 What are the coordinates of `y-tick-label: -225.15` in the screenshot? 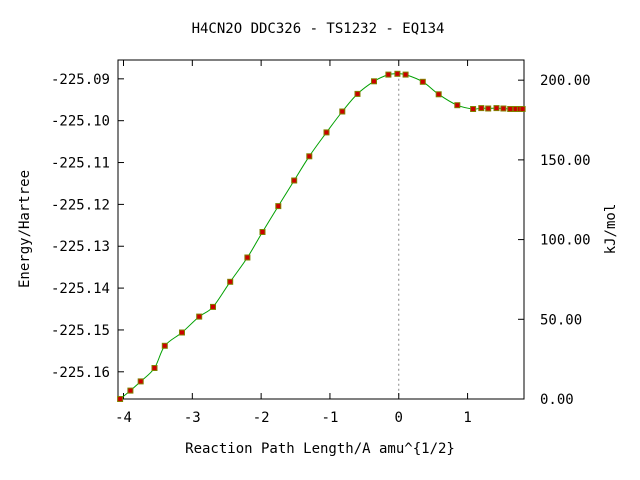 It's located at (80, 331).